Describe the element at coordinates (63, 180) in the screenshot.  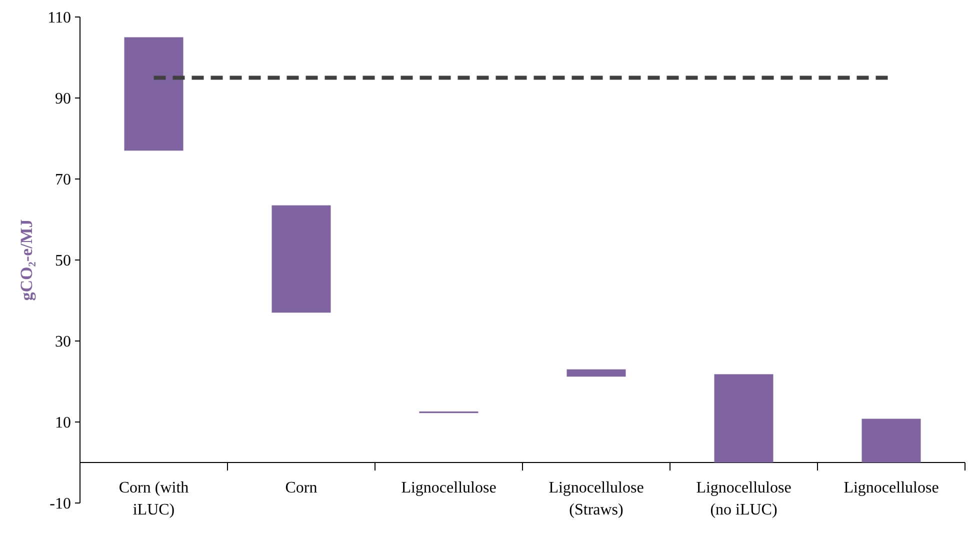
I see `y-tick-label: 70` at that location.